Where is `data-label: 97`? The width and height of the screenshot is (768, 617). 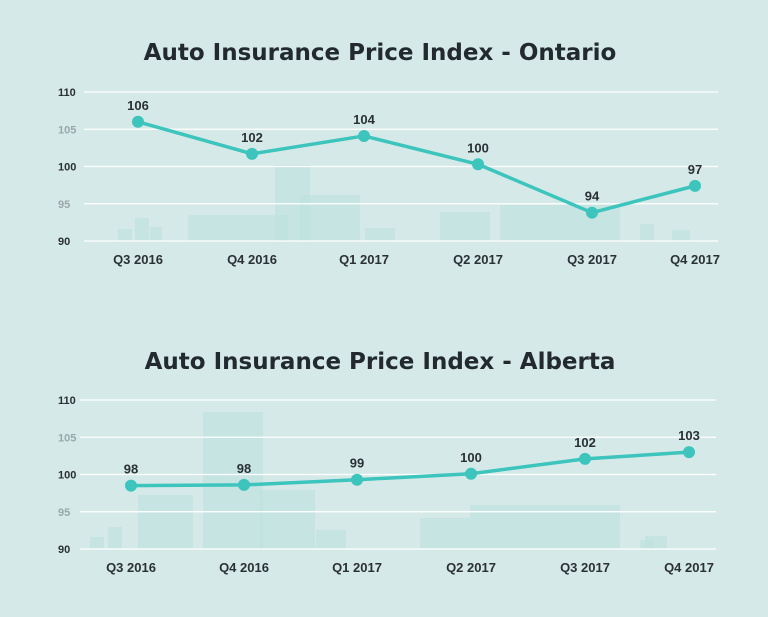 data-label: 97 is located at coordinates (695, 169).